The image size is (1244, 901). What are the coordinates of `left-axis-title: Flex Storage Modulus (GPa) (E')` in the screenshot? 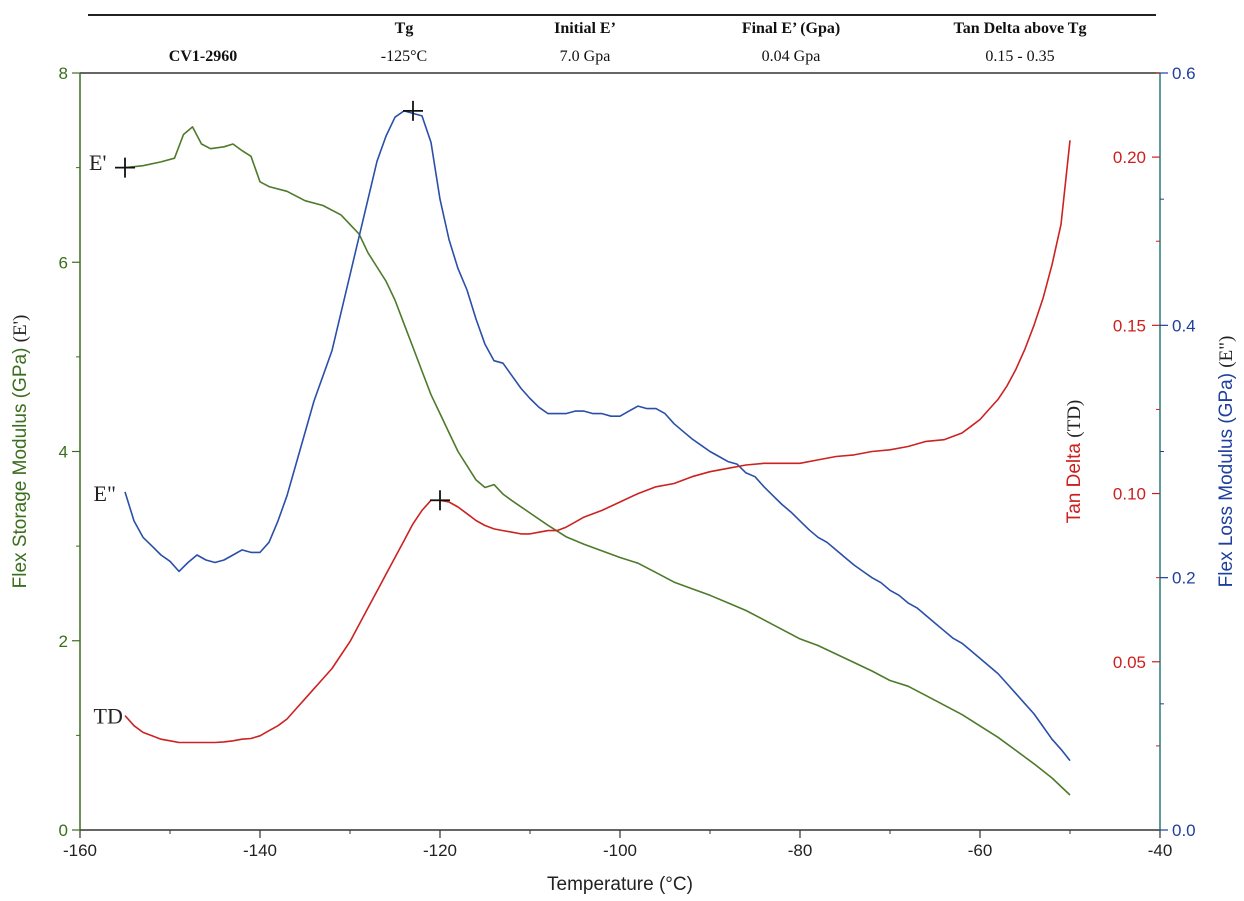 It's located at (20, 452).